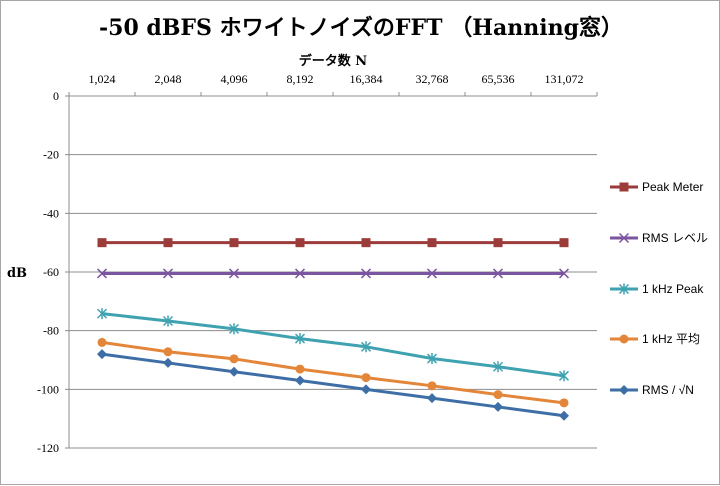 This screenshot has width=720, height=486. What do you see at coordinates (668, 390) in the screenshot?
I see `legend-label: RMS / √N` at bounding box center [668, 390].